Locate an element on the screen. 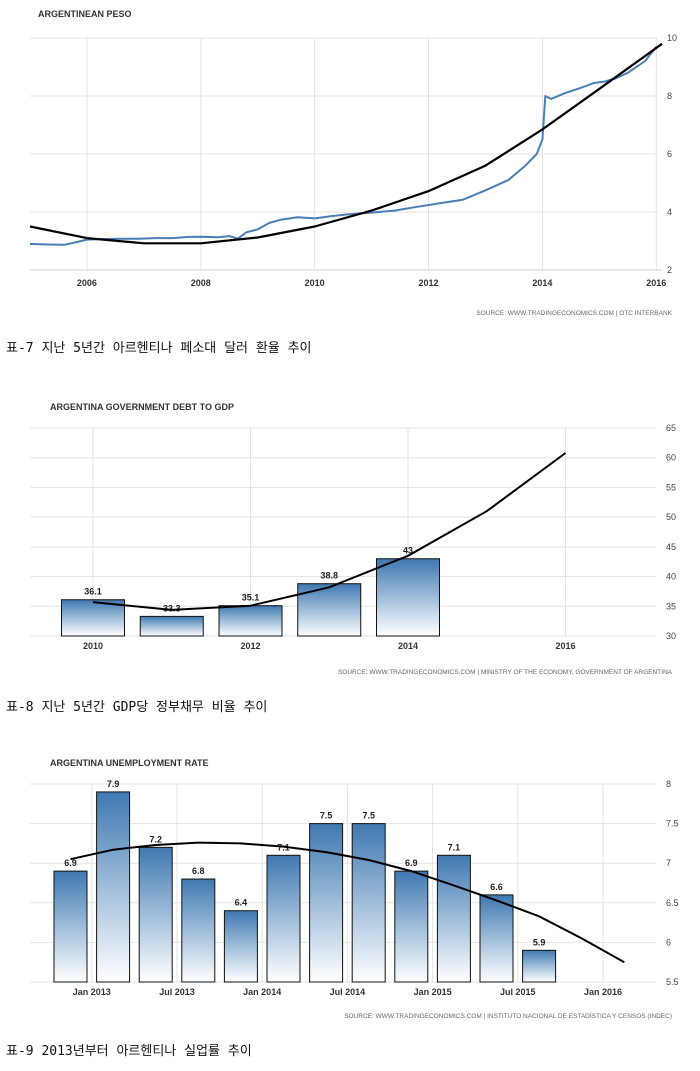 The height and width of the screenshot is (1071, 700). unemployment-trend-line is located at coordinates (347, 902).